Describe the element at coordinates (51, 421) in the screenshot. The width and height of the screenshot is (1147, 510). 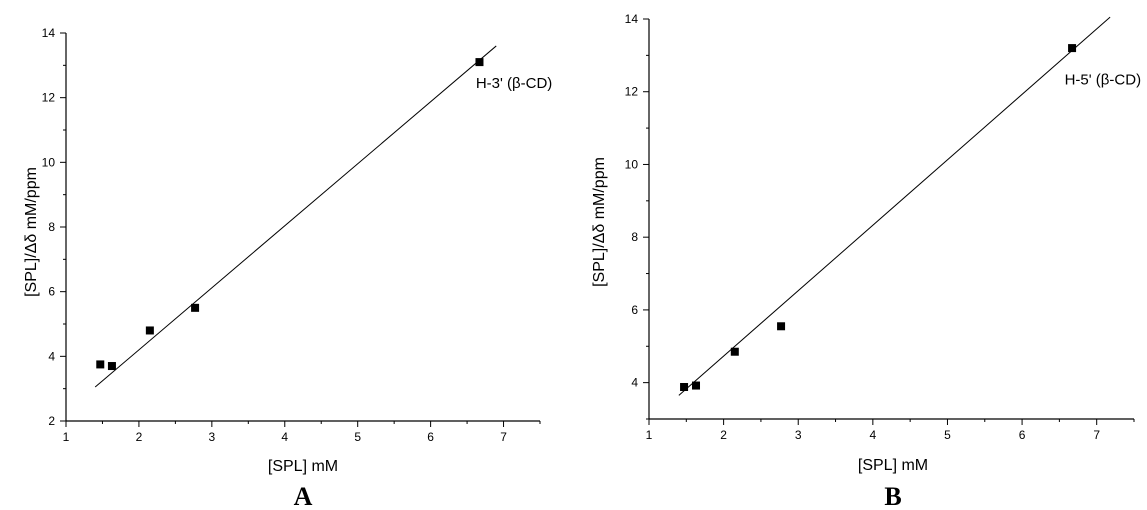
I see `y-tick-label: 2` at that location.